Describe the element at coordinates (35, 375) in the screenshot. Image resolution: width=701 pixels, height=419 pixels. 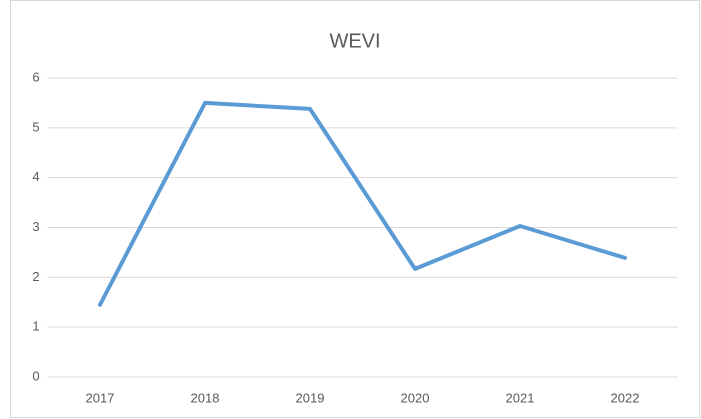
I see `y-tick-label: 0` at that location.